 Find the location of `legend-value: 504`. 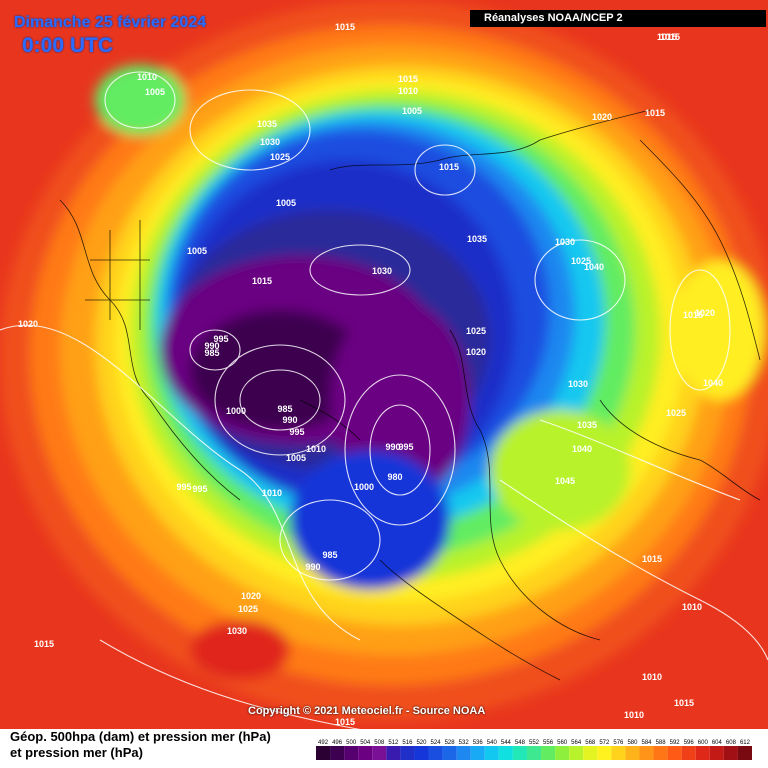

legend-value: 504 is located at coordinates (365, 743).